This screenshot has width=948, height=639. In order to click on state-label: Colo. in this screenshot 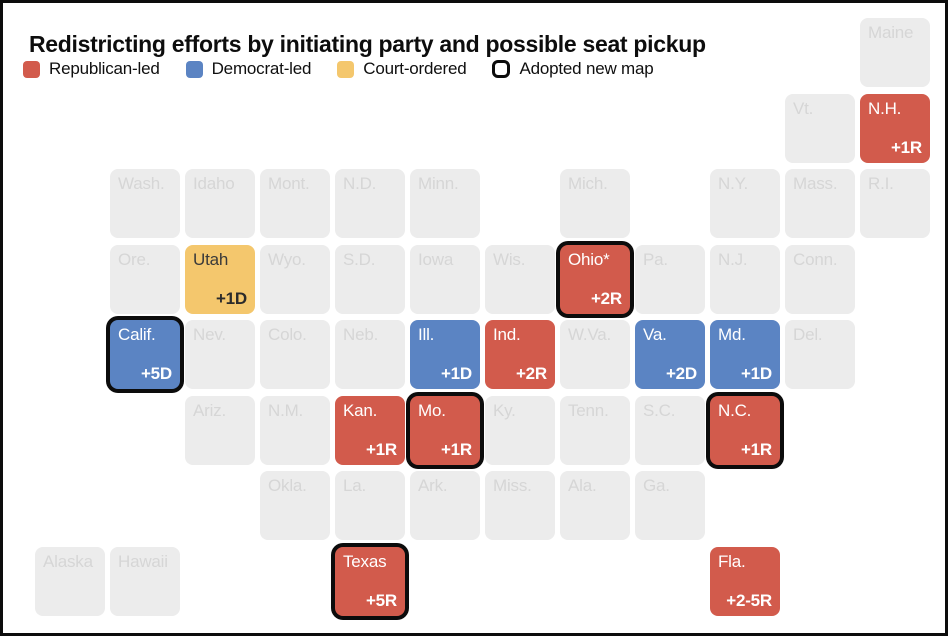, I will do `click(287, 334)`.